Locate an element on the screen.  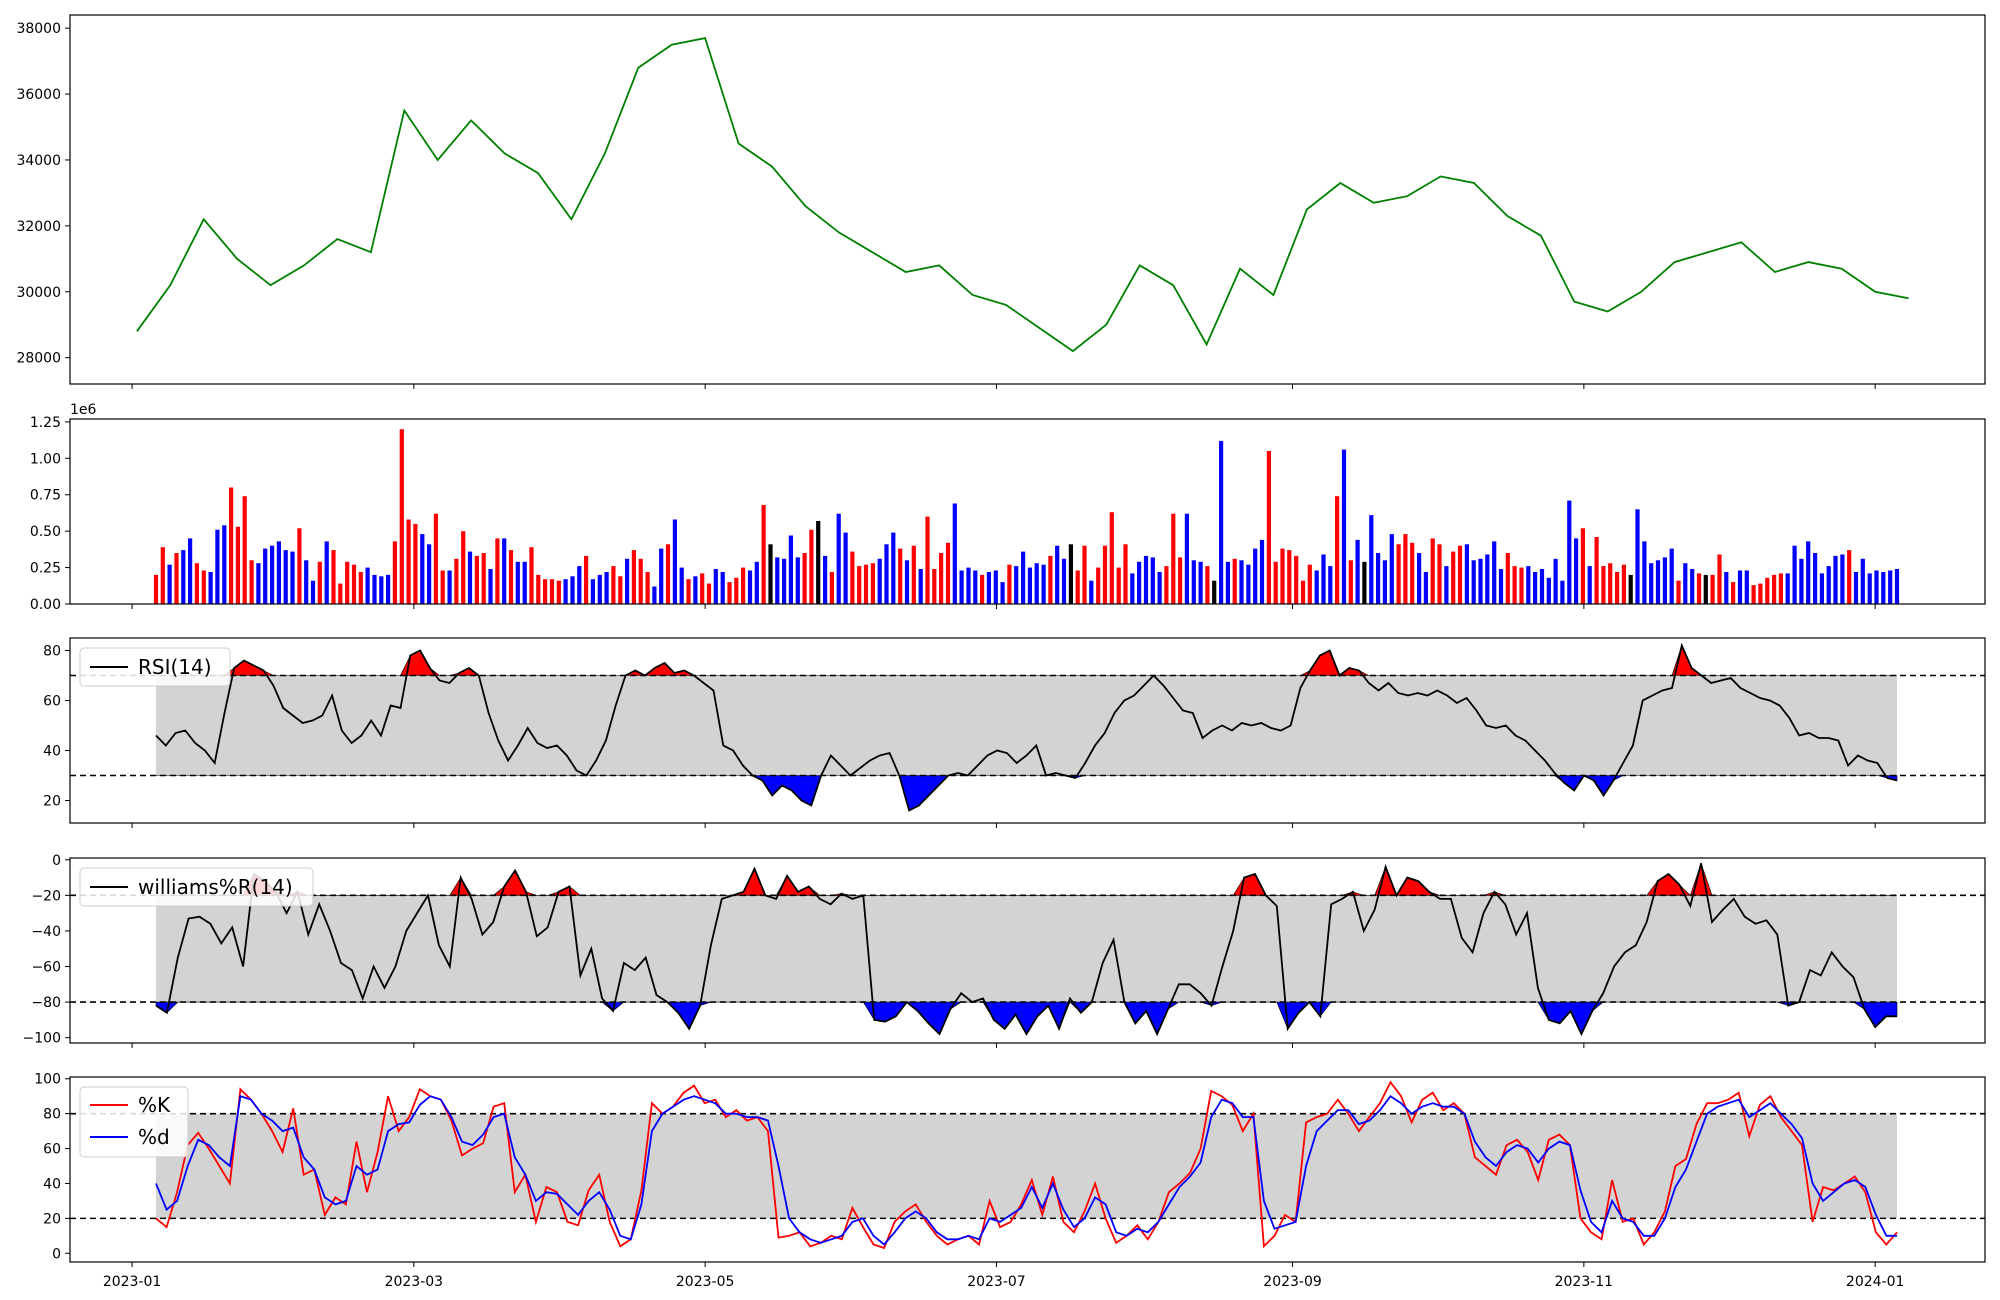
y-tick-label: 60 is located at coordinates (52, 702).